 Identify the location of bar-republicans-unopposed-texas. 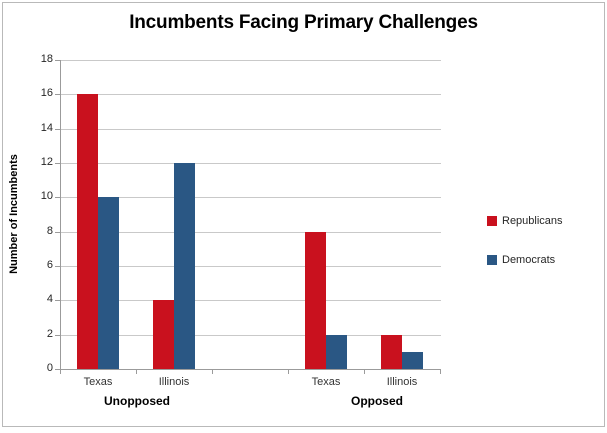
(87, 231).